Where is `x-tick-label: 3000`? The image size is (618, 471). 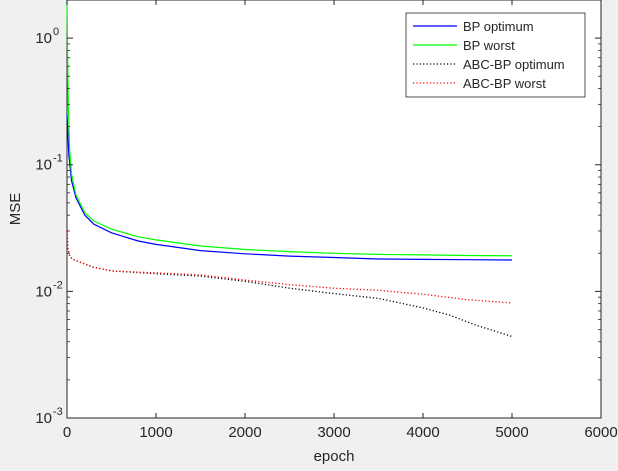
x-tick-label: 3000 is located at coordinates (333, 432).